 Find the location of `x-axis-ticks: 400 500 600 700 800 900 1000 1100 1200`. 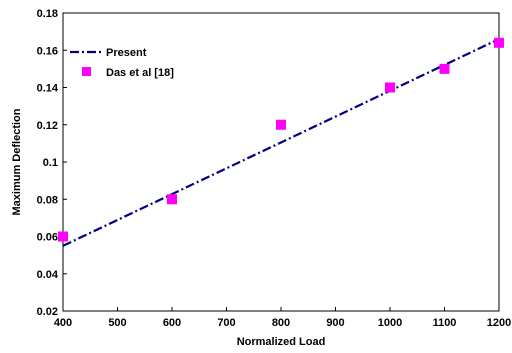

x-axis-ticks: 400 500 600 700 800 900 1000 1100 1200 is located at coordinates (282, 318).